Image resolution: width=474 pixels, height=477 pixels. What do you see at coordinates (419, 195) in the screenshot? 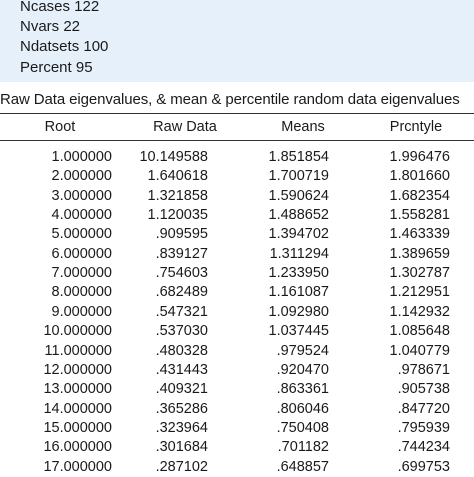
I see `cell-prcntyle: 1.682354` at bounding box center [419, 195].